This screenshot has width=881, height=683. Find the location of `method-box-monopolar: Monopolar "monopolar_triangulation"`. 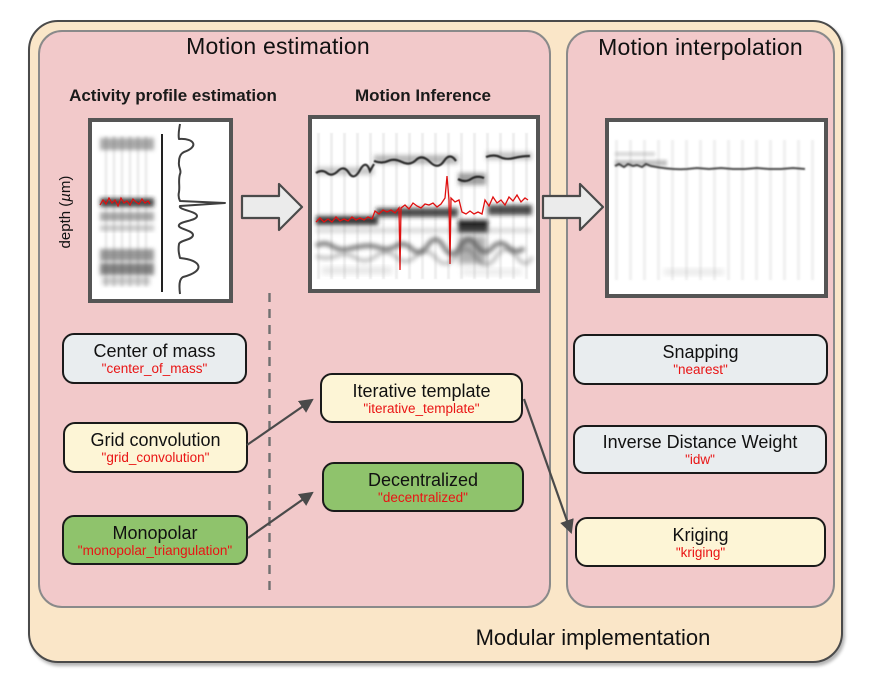

method-box-monopolar: Monopolar "monopolar_triangulation" is located at coordinates (155, 540).